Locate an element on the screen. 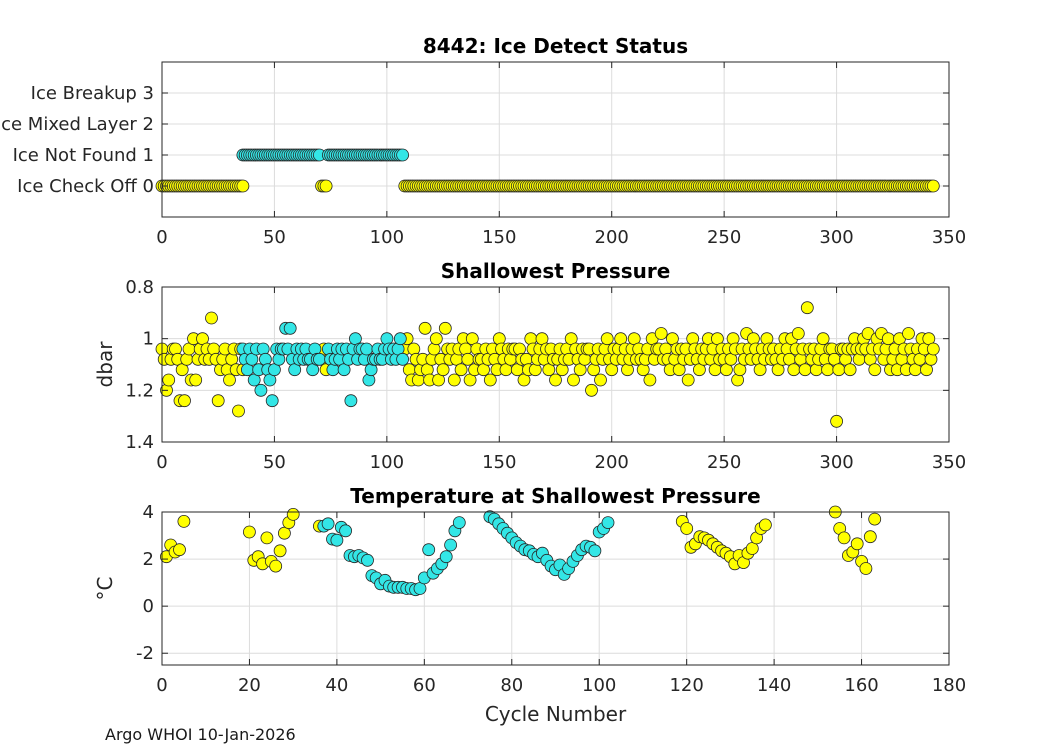 The height and width of the screenshot is (750, 1050). y-tick-label: 0 is located at coordinates (148, 606).